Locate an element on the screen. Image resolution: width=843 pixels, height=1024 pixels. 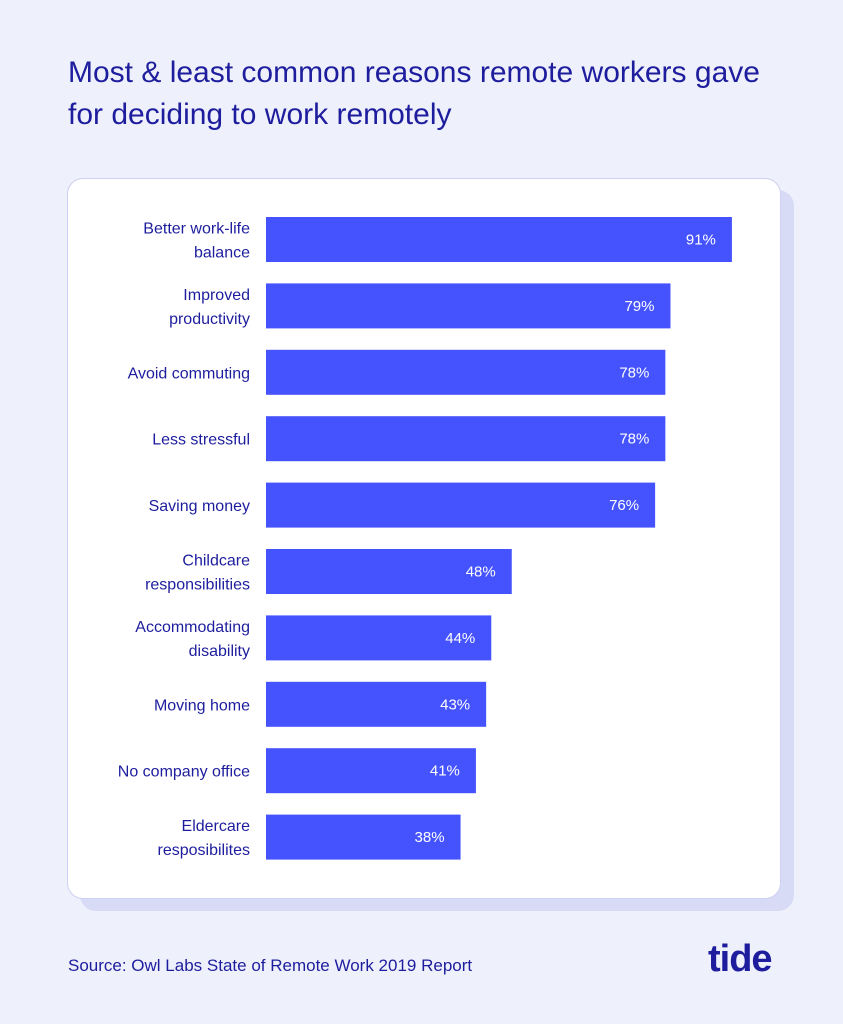
category-label-0: Better work-life balance is located at coordinates (196, 241).